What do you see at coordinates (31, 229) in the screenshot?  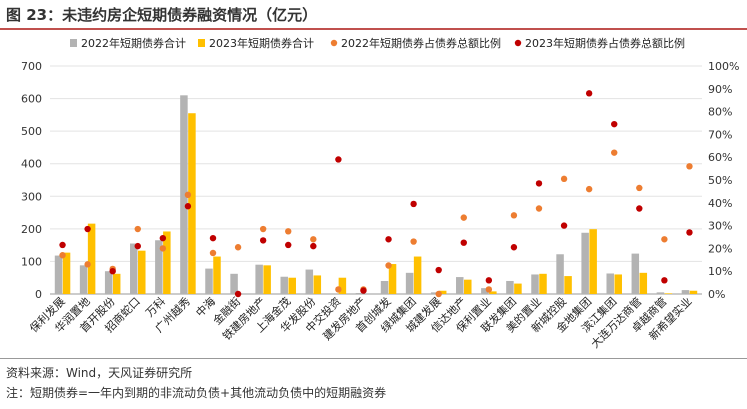 I see `left-tick-label: 200` at bounding box center [31, 229].